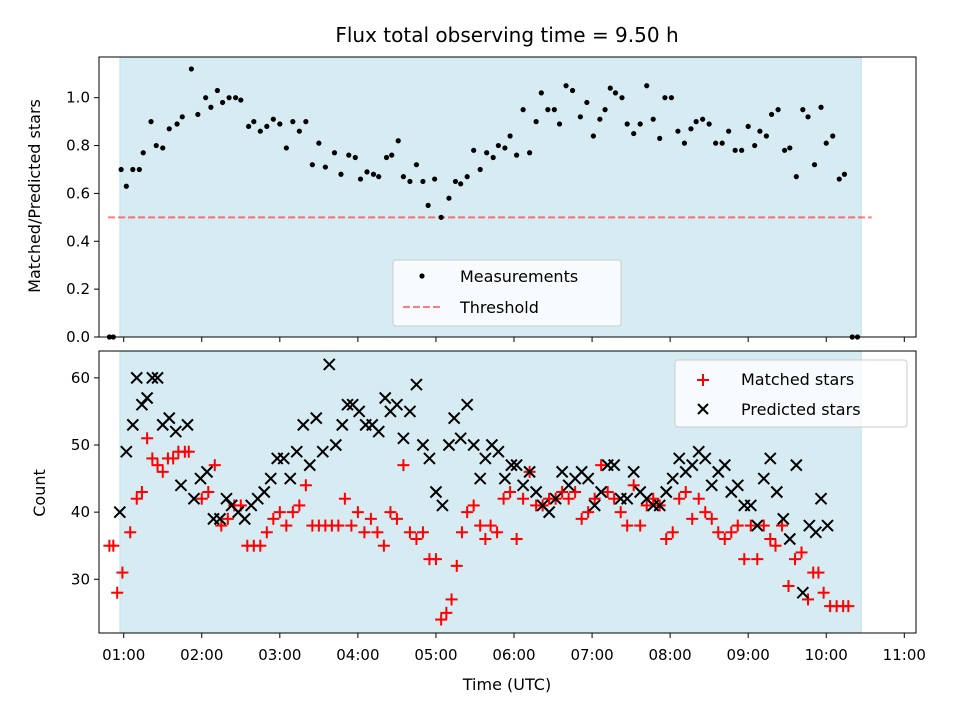  Describe the element at coordinates (506, 684) in the screenshot. I see `x-axis-label: Time (UTC)` at that location.